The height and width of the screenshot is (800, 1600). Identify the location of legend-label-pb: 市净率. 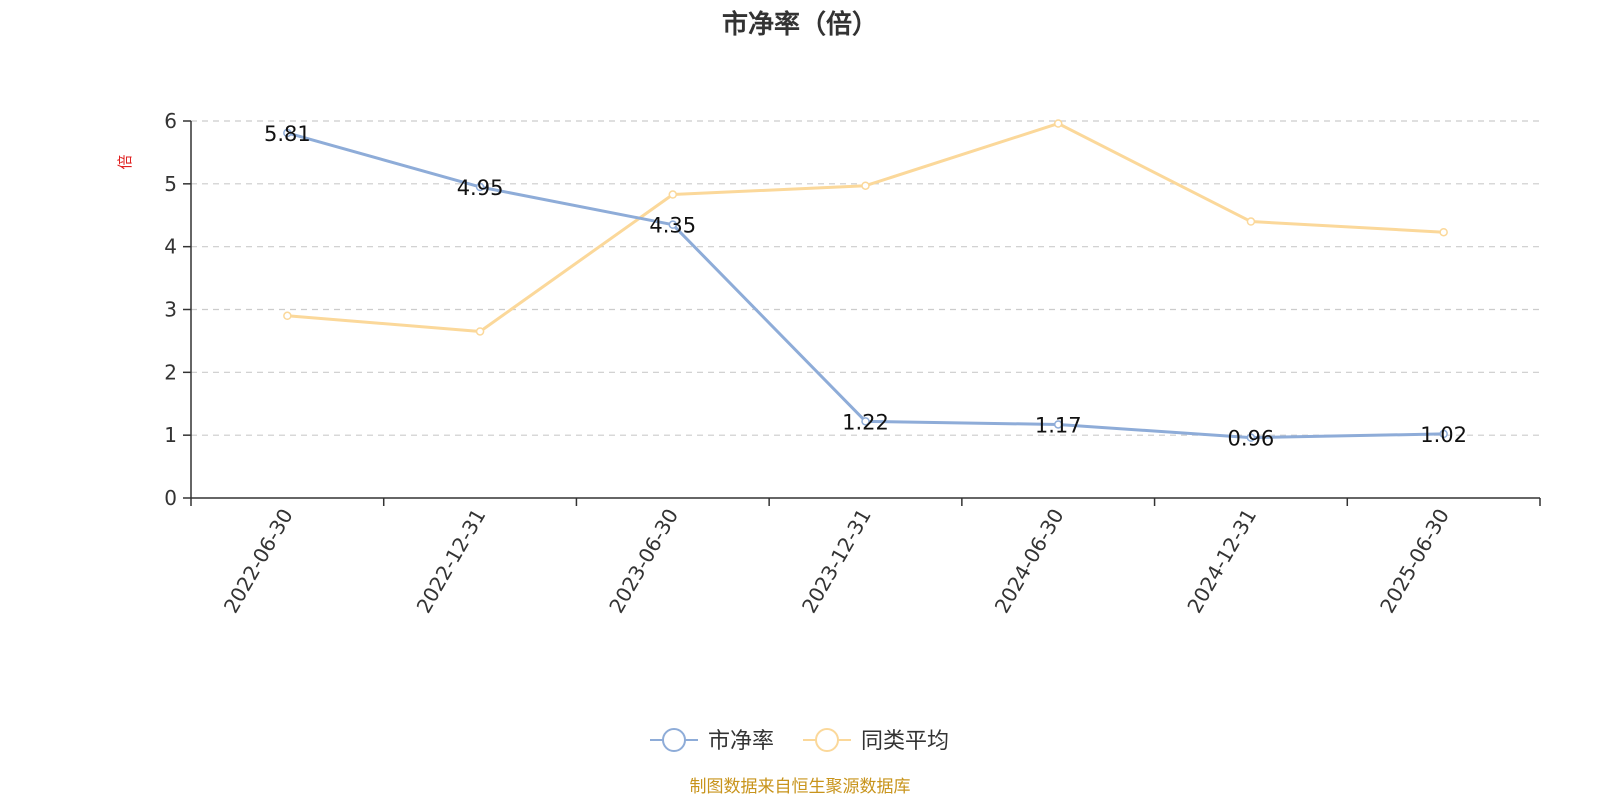
(741, 741).